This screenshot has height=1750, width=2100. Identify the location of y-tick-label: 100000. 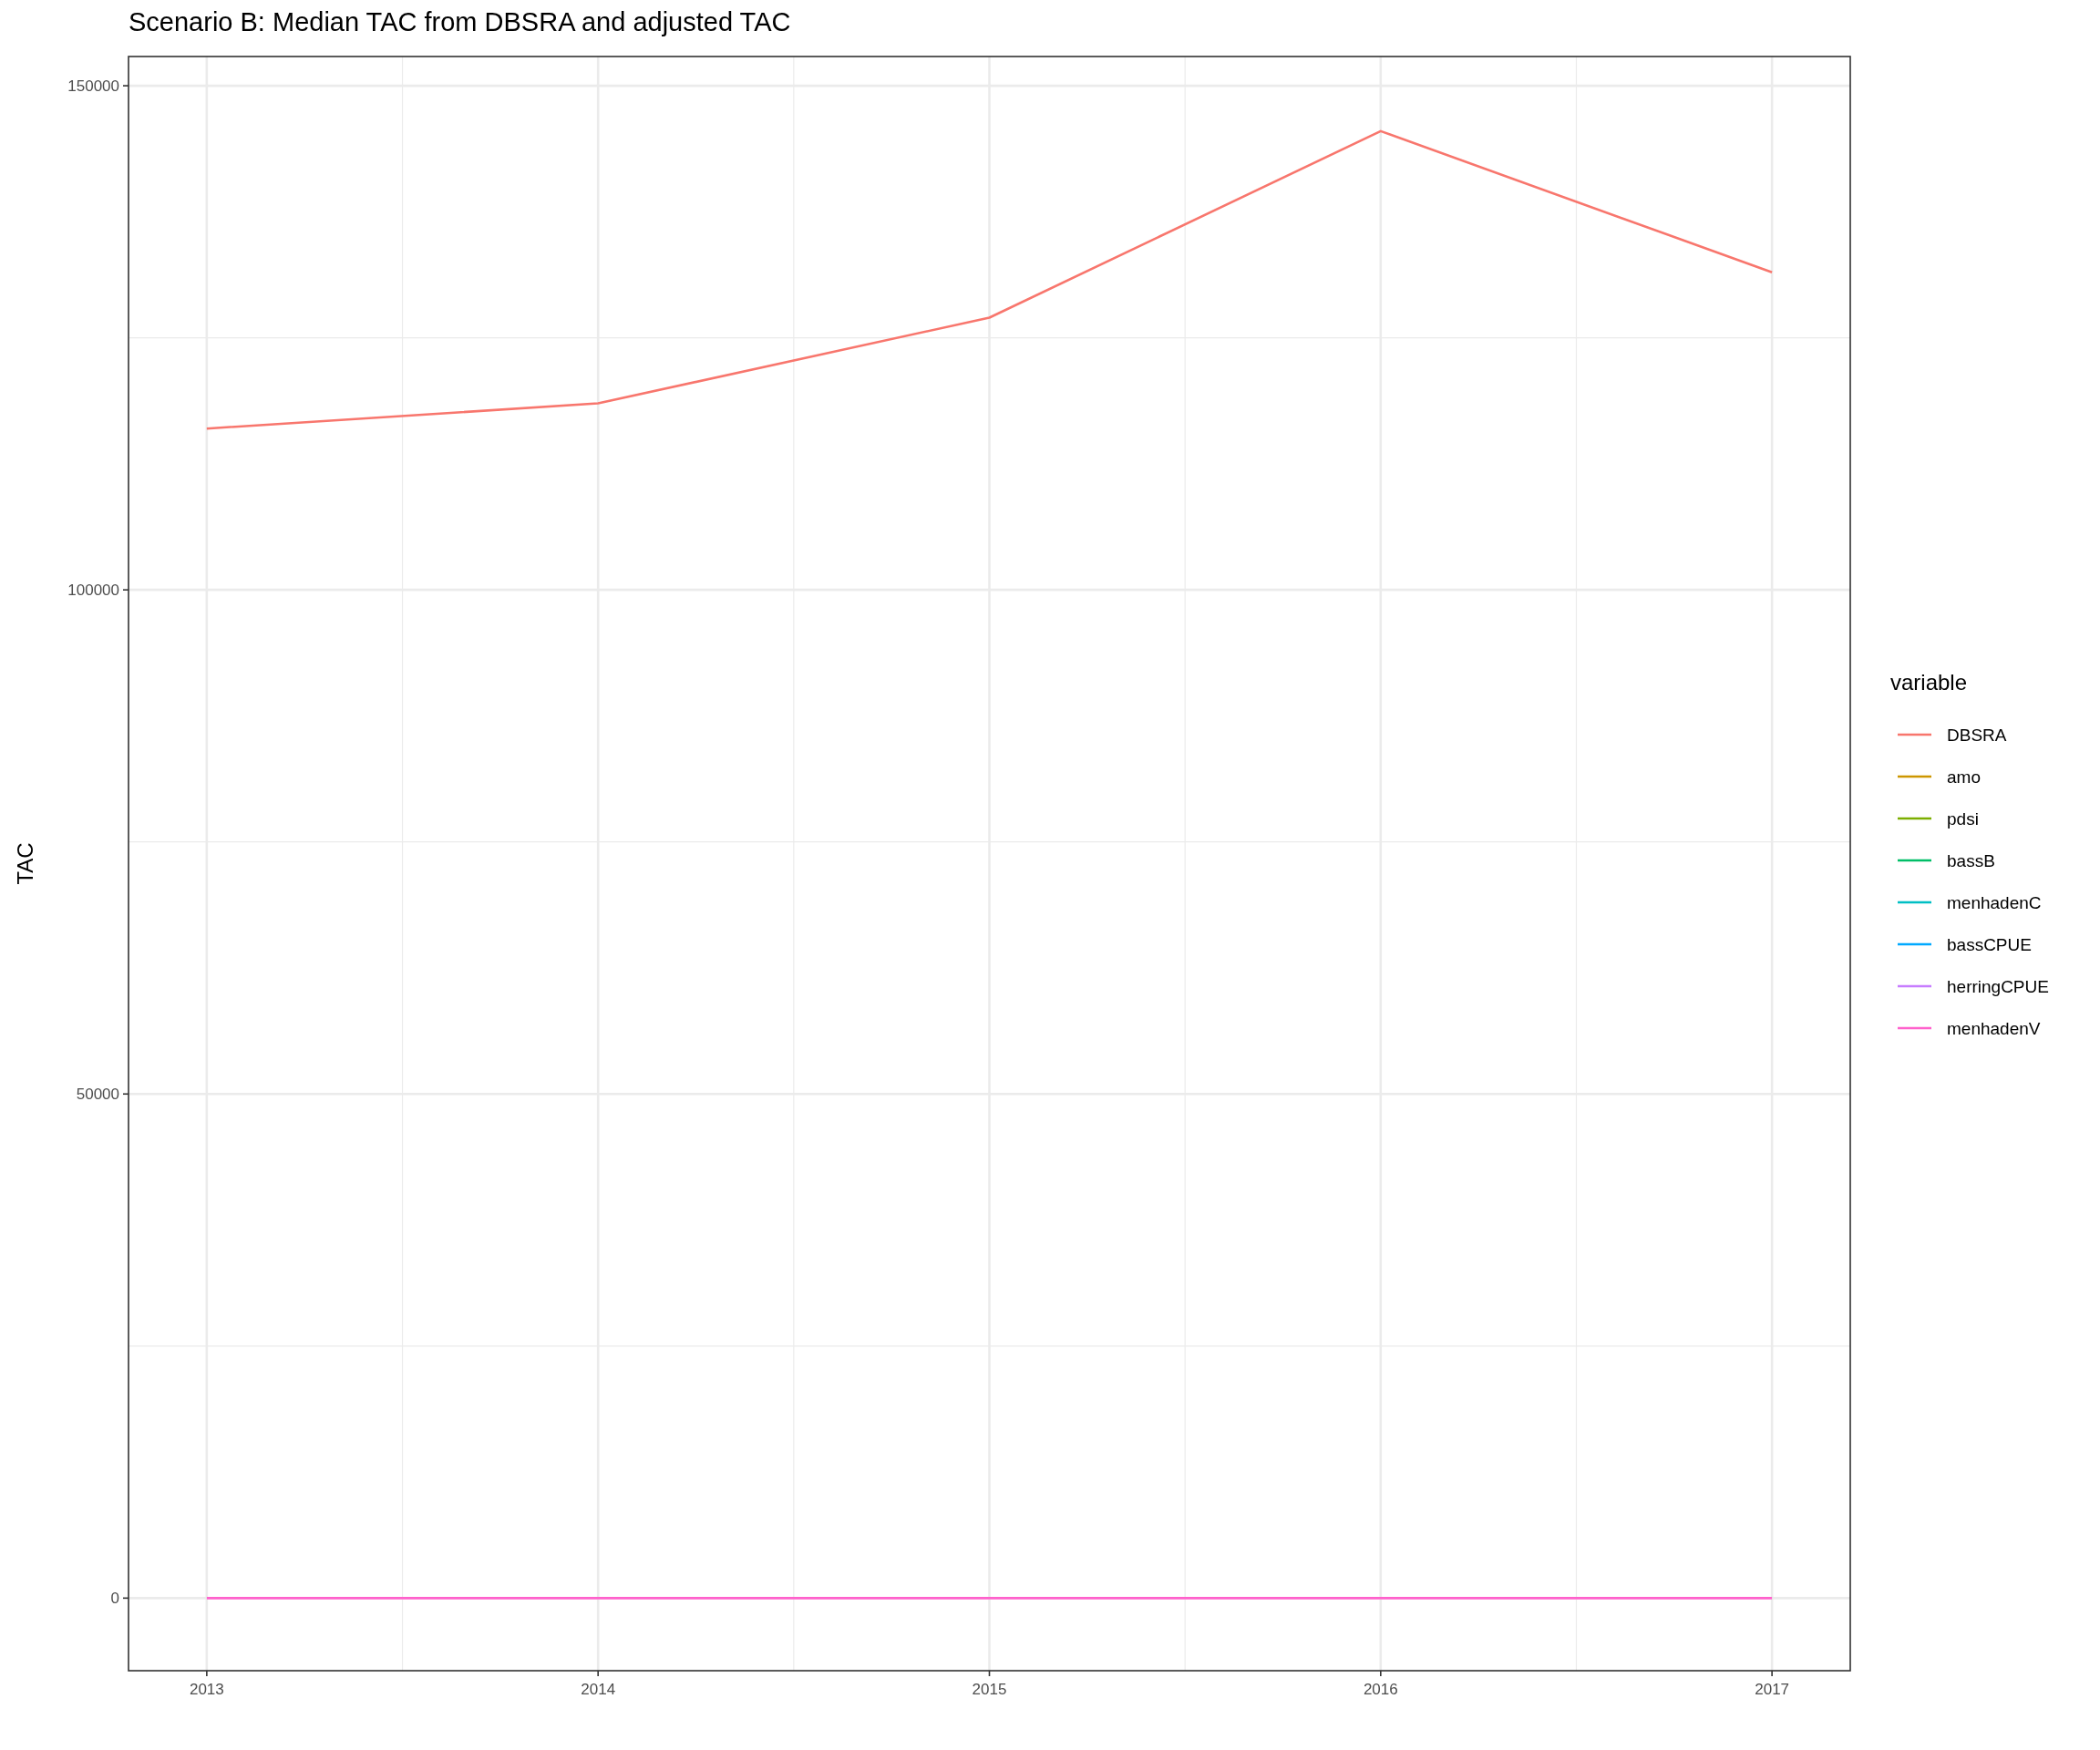
(93, 590).